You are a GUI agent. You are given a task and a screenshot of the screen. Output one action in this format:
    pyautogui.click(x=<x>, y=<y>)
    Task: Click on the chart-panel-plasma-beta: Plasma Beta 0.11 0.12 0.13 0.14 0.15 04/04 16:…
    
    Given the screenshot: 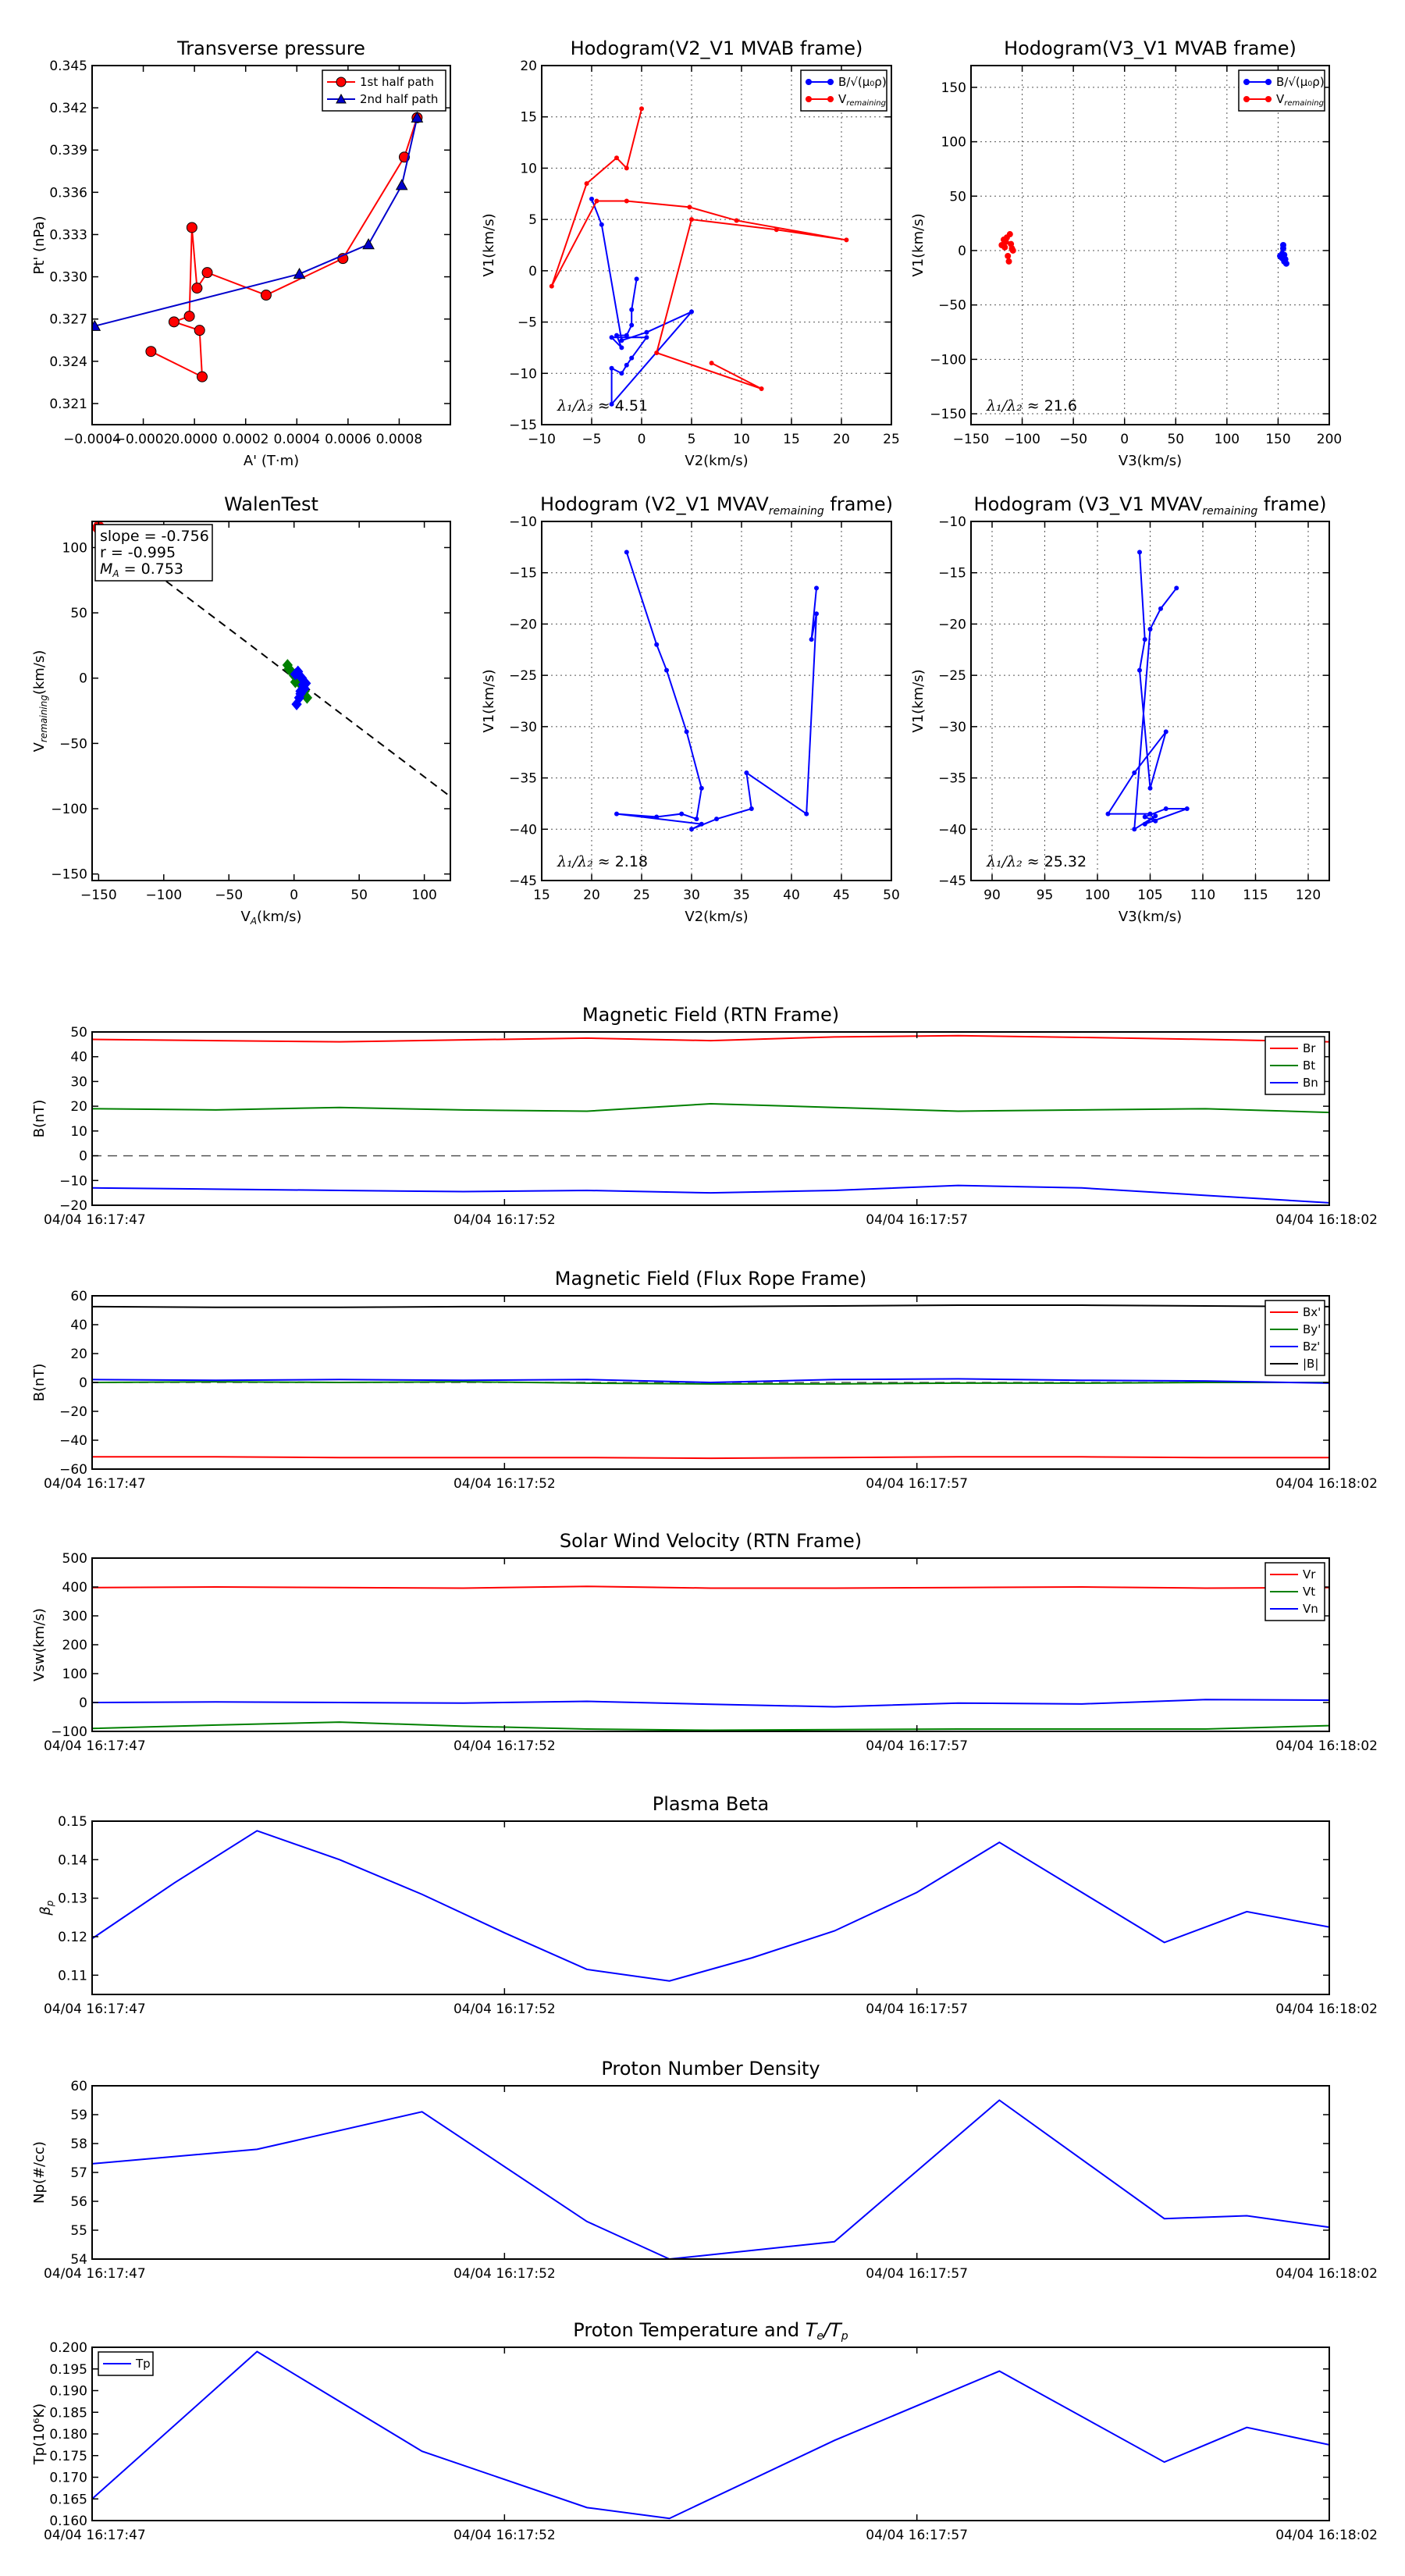 What is the action you would take?
    pyautogui.click(x=708, y=1905)
    